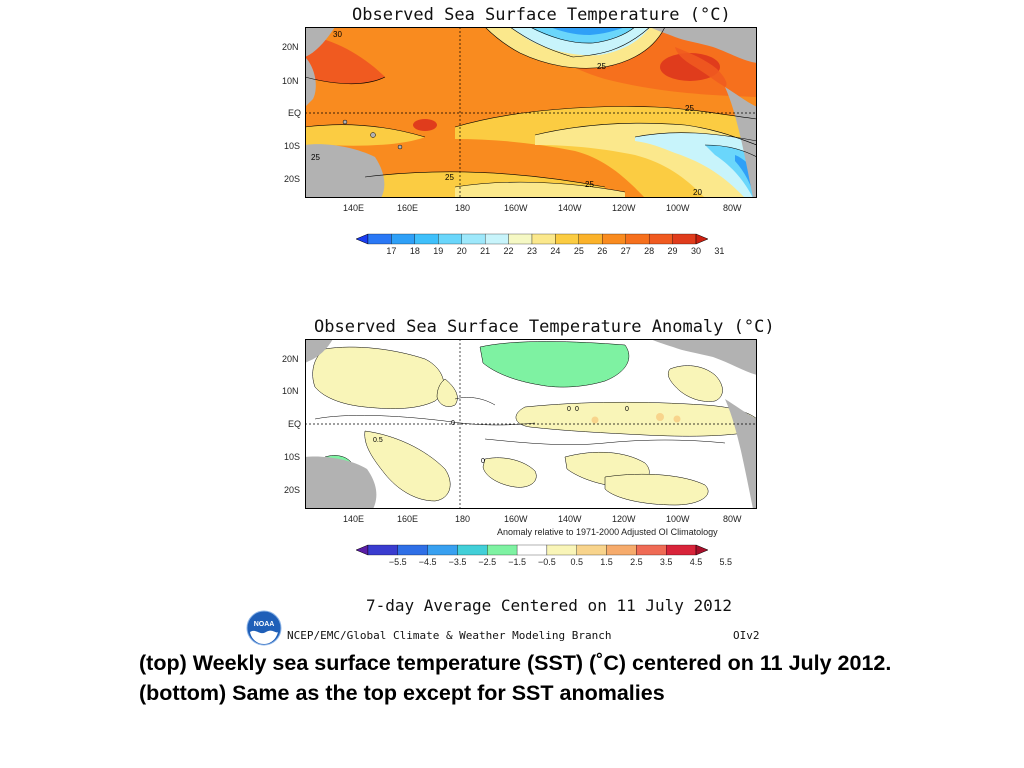  I want to click on colorbar-label: 28, so click(649, 251).